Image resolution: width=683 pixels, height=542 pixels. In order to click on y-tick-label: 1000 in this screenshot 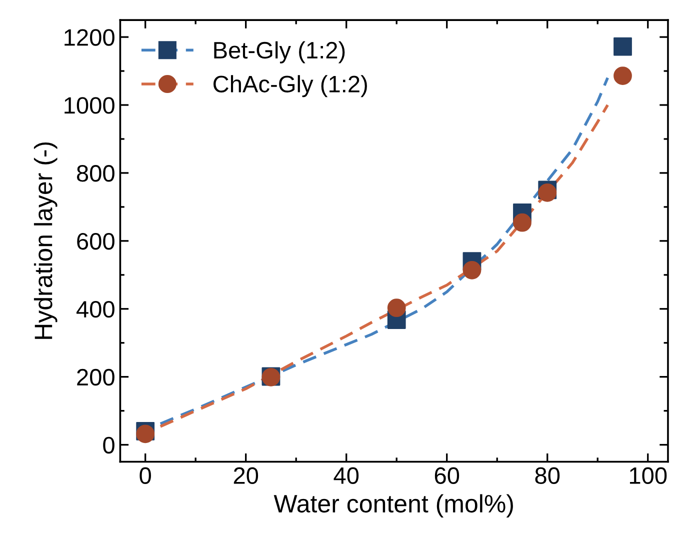, I will do `click(89, 105)`.